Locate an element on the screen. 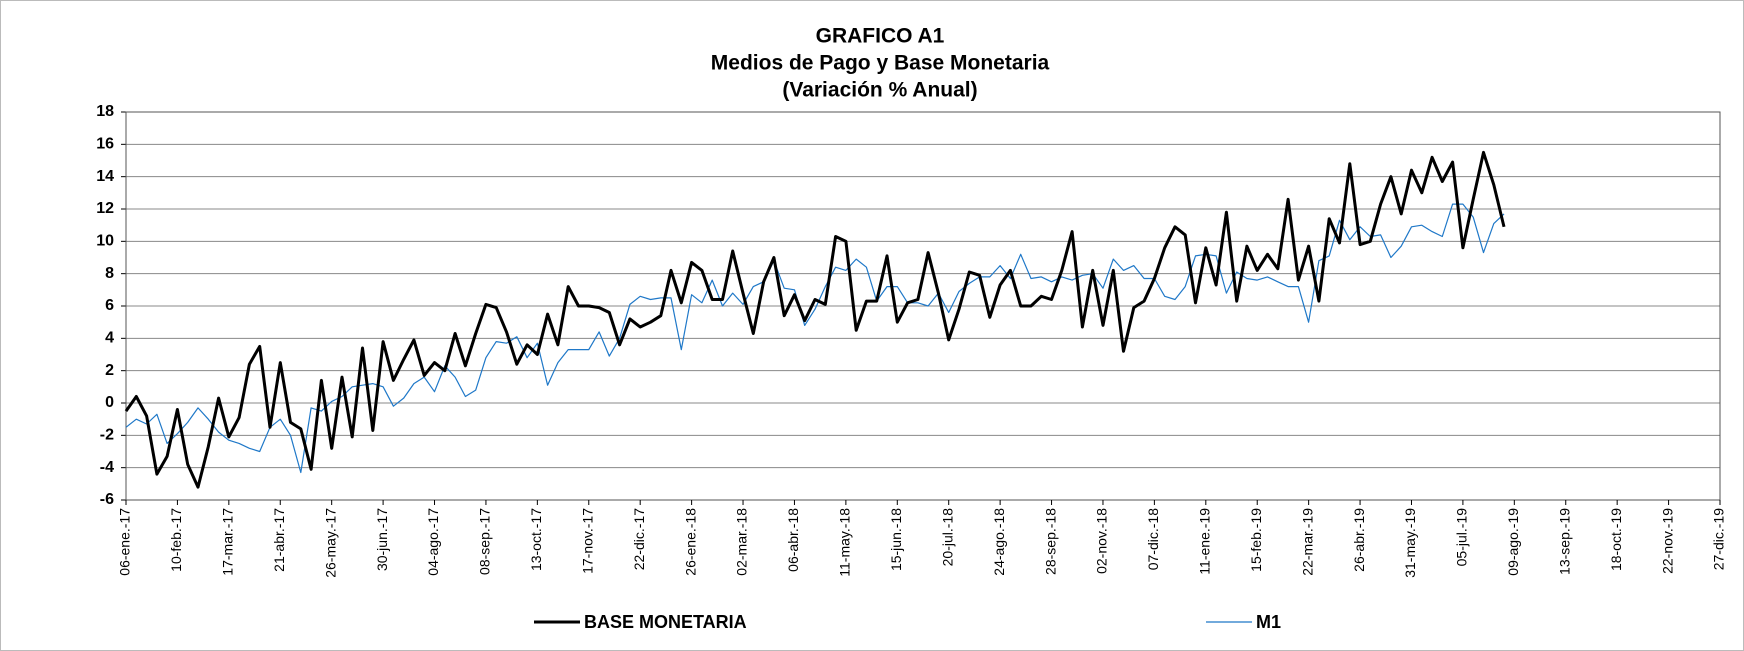 The width and height of the screenshot is (1744, 651). x-tick-label: 22-mar.-19 is located at coordinates (1307, 542).